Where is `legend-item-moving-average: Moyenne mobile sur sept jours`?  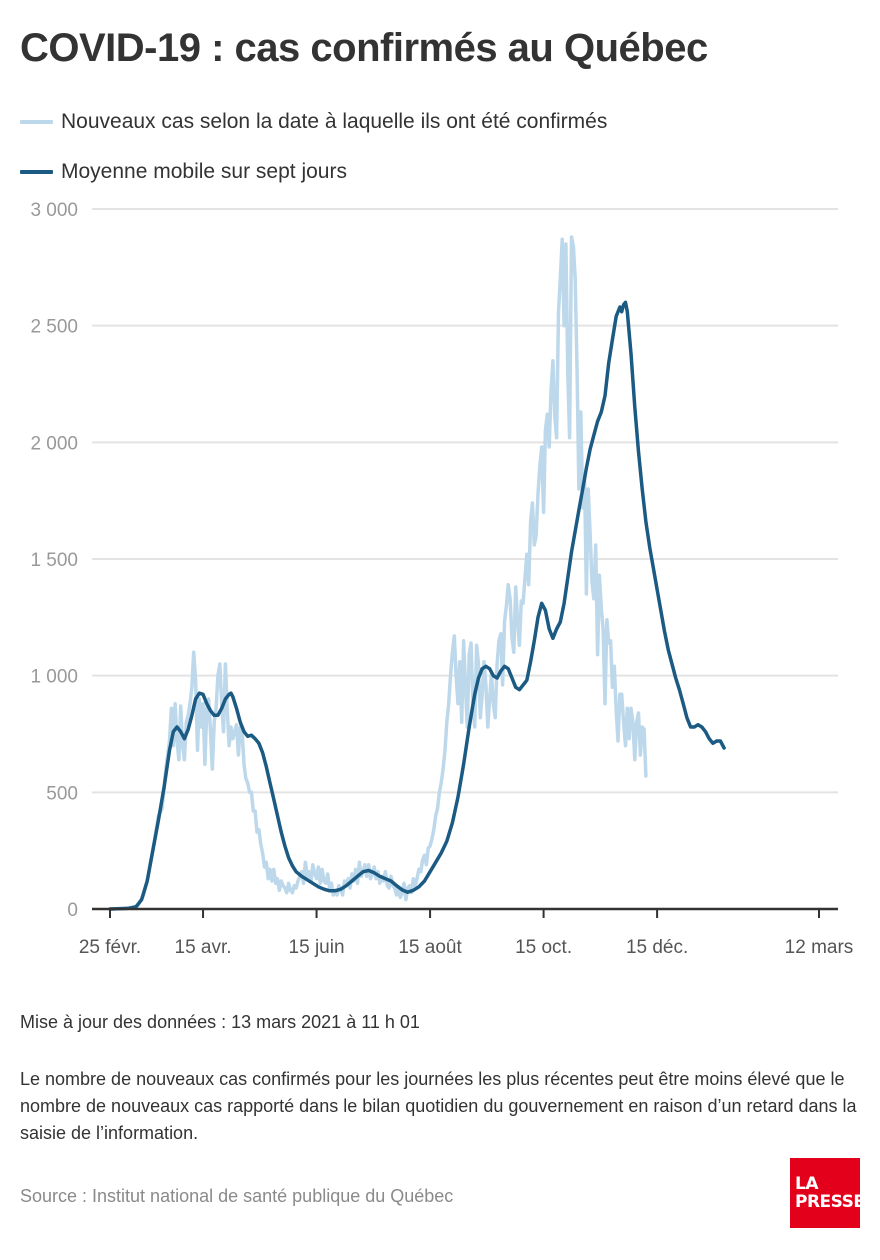 legend-item-moving-average: Moyenne mobile sur sept jours is located at coordinates (183, 172).